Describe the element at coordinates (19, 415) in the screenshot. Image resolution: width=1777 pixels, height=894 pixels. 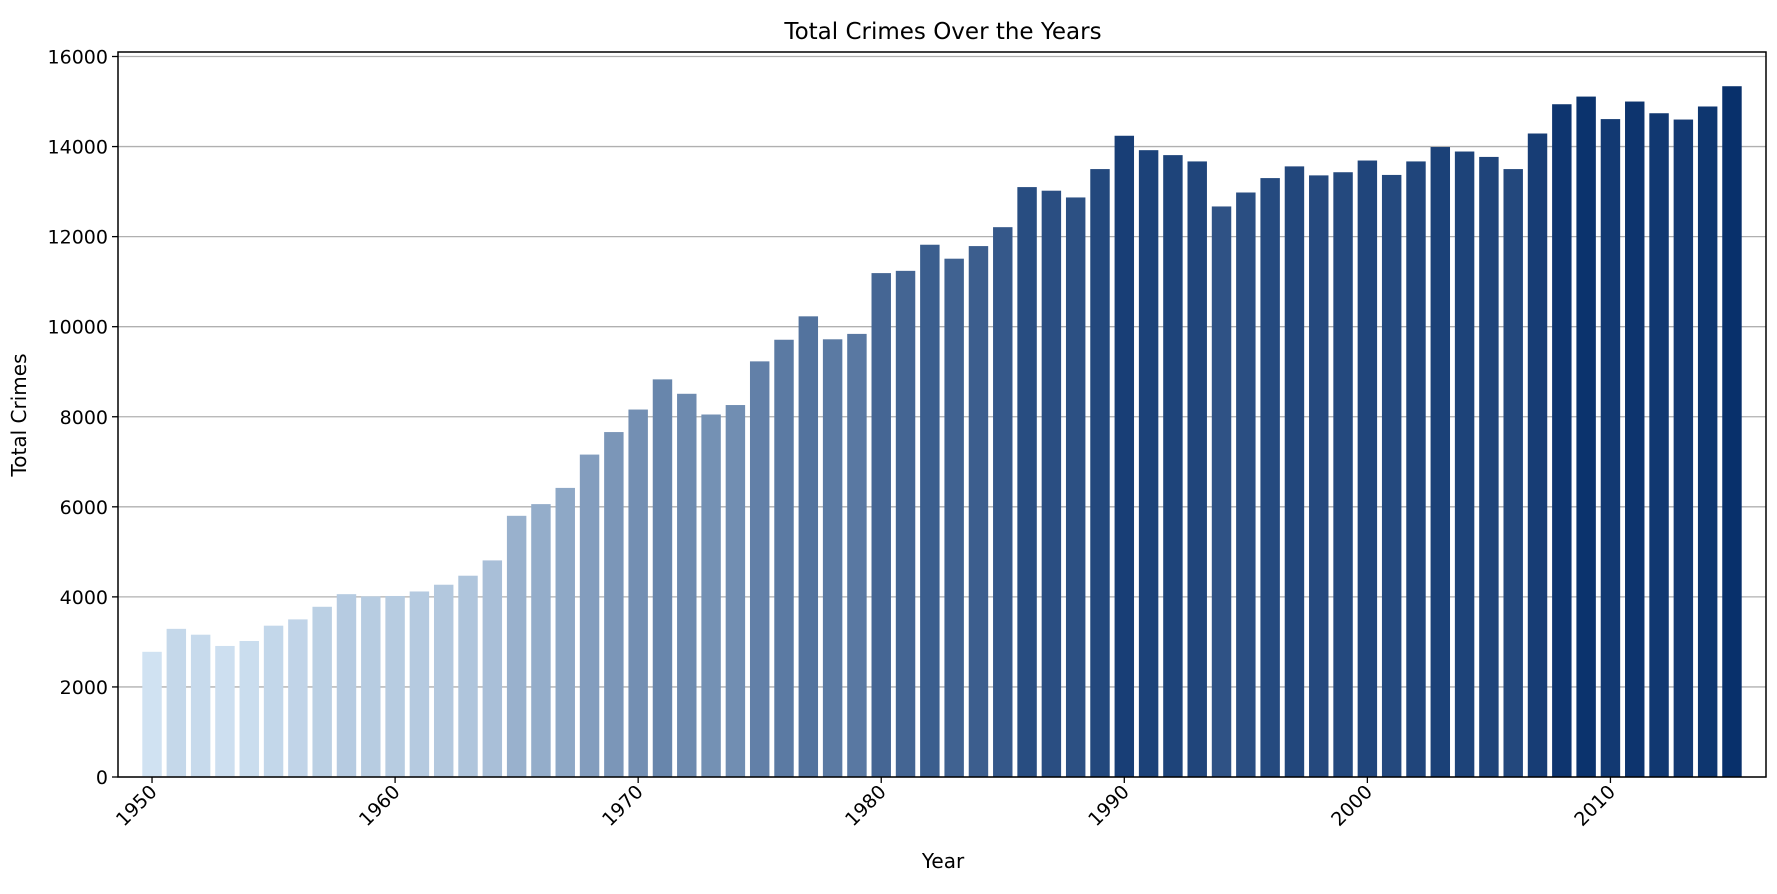
I see `y-axis-title: Total Crimes` at that location.